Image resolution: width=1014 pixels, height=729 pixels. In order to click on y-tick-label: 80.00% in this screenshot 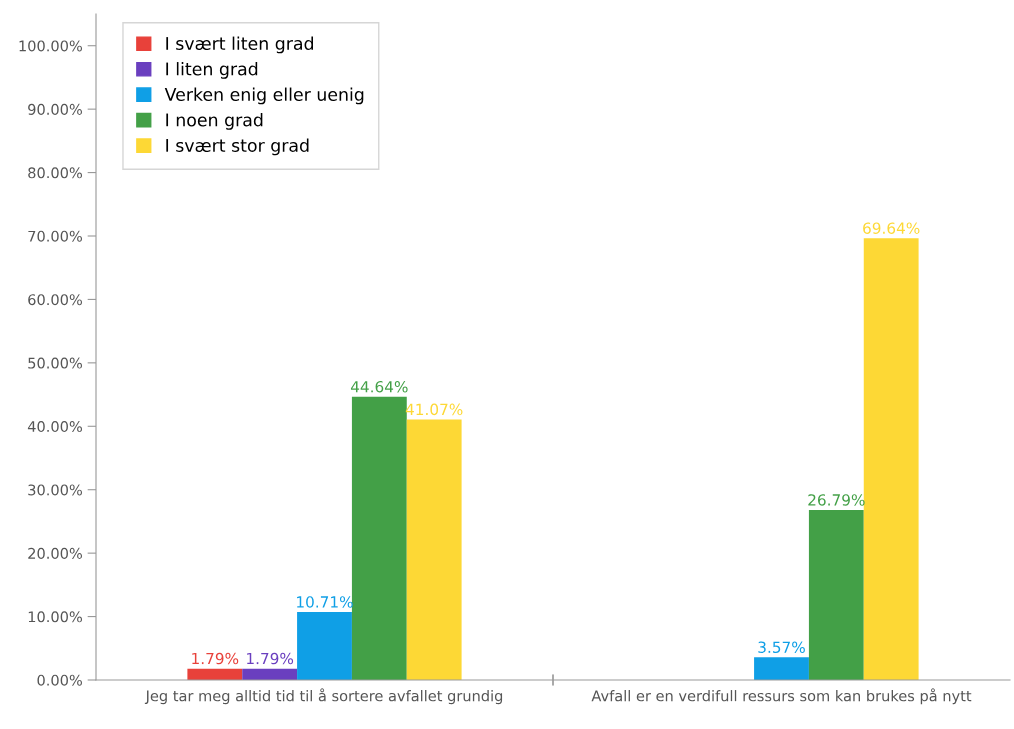, I will do `click(55, 173)`.